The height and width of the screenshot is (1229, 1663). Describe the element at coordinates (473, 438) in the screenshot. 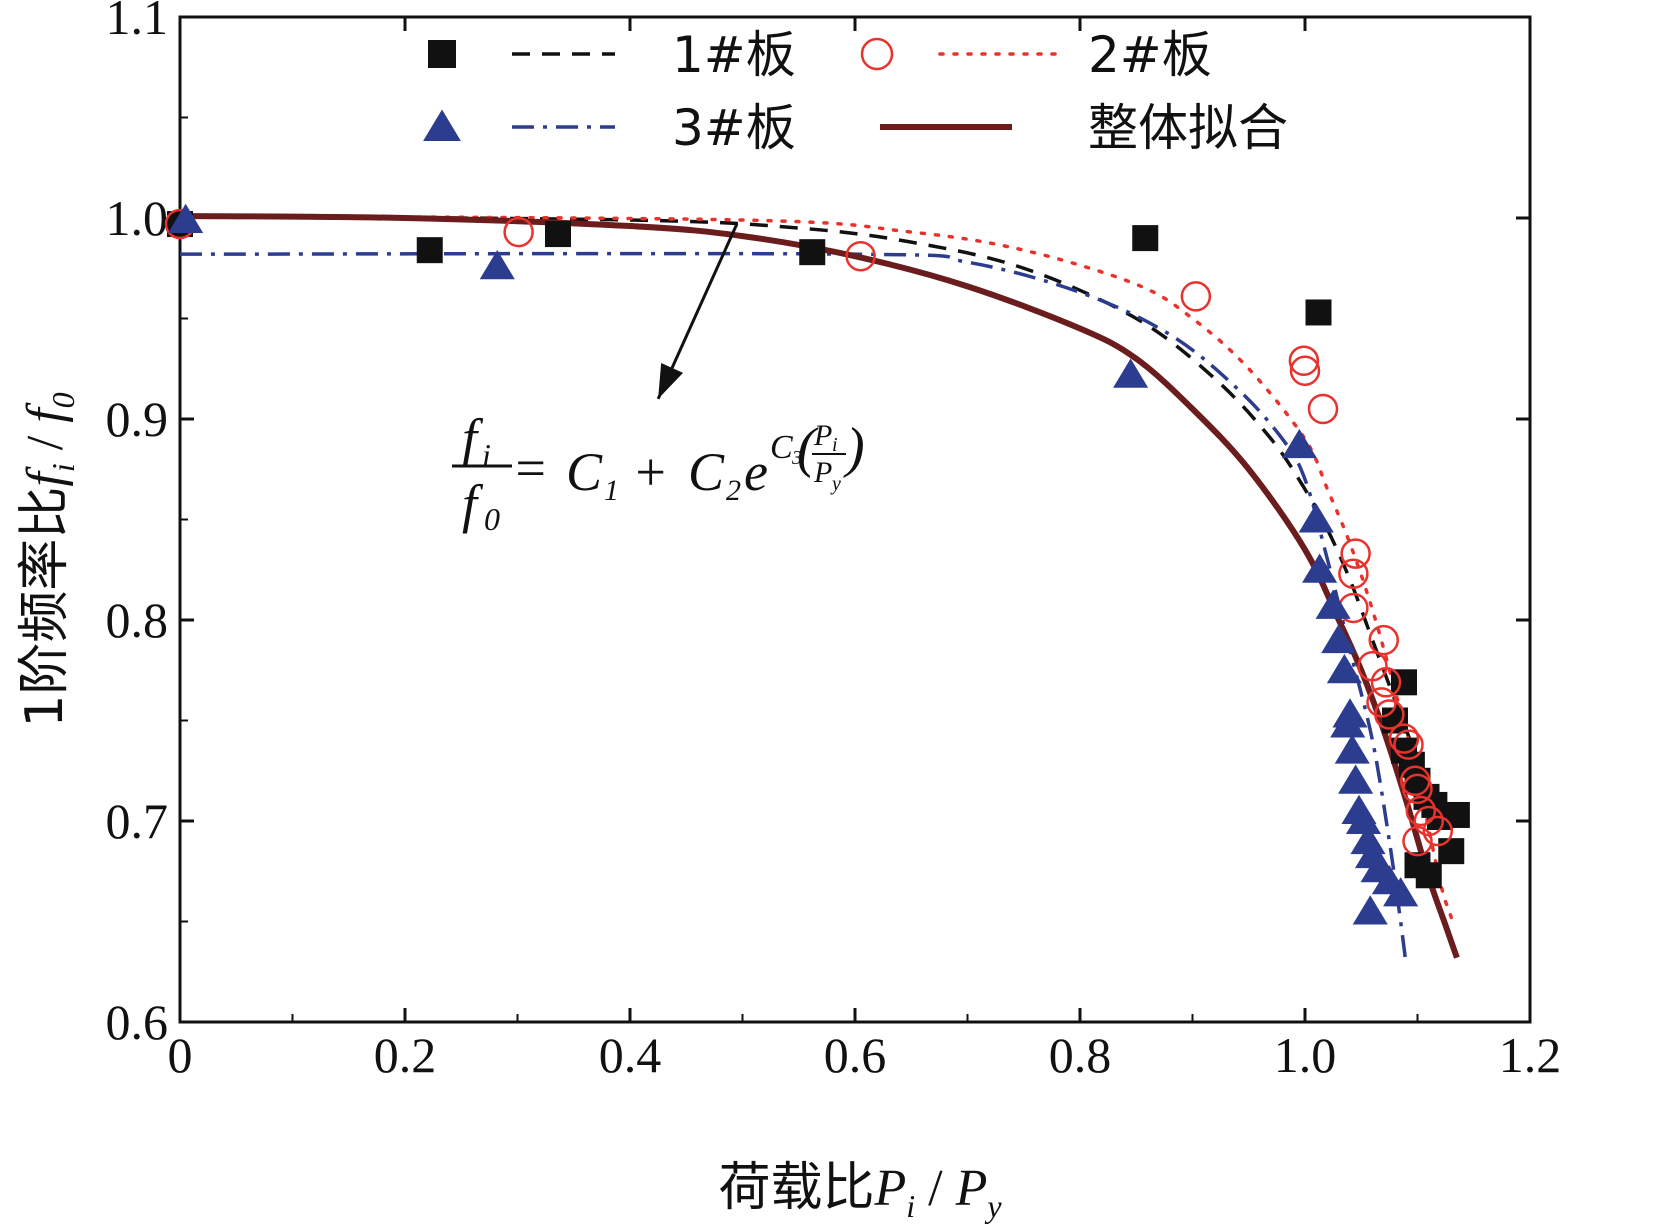

I see `formula-lhs-num: f` at that location.